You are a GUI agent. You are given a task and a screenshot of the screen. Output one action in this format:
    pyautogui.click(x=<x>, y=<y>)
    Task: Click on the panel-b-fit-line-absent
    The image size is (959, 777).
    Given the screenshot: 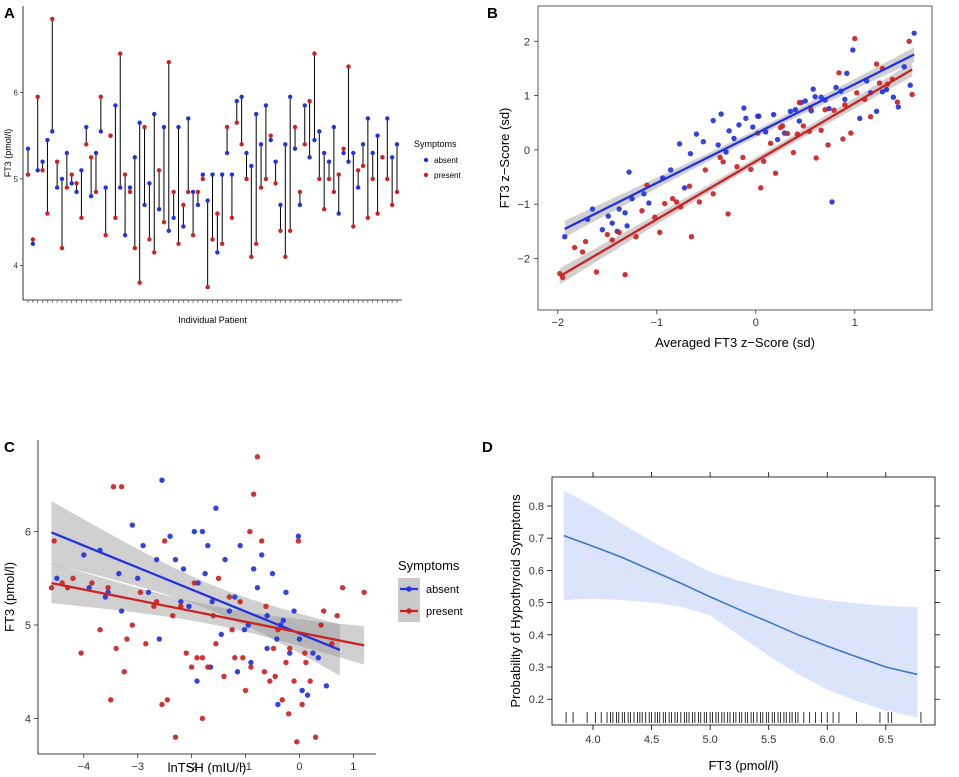 What is the action you would take?
    pyautogui.click(x=739, y=141)
    